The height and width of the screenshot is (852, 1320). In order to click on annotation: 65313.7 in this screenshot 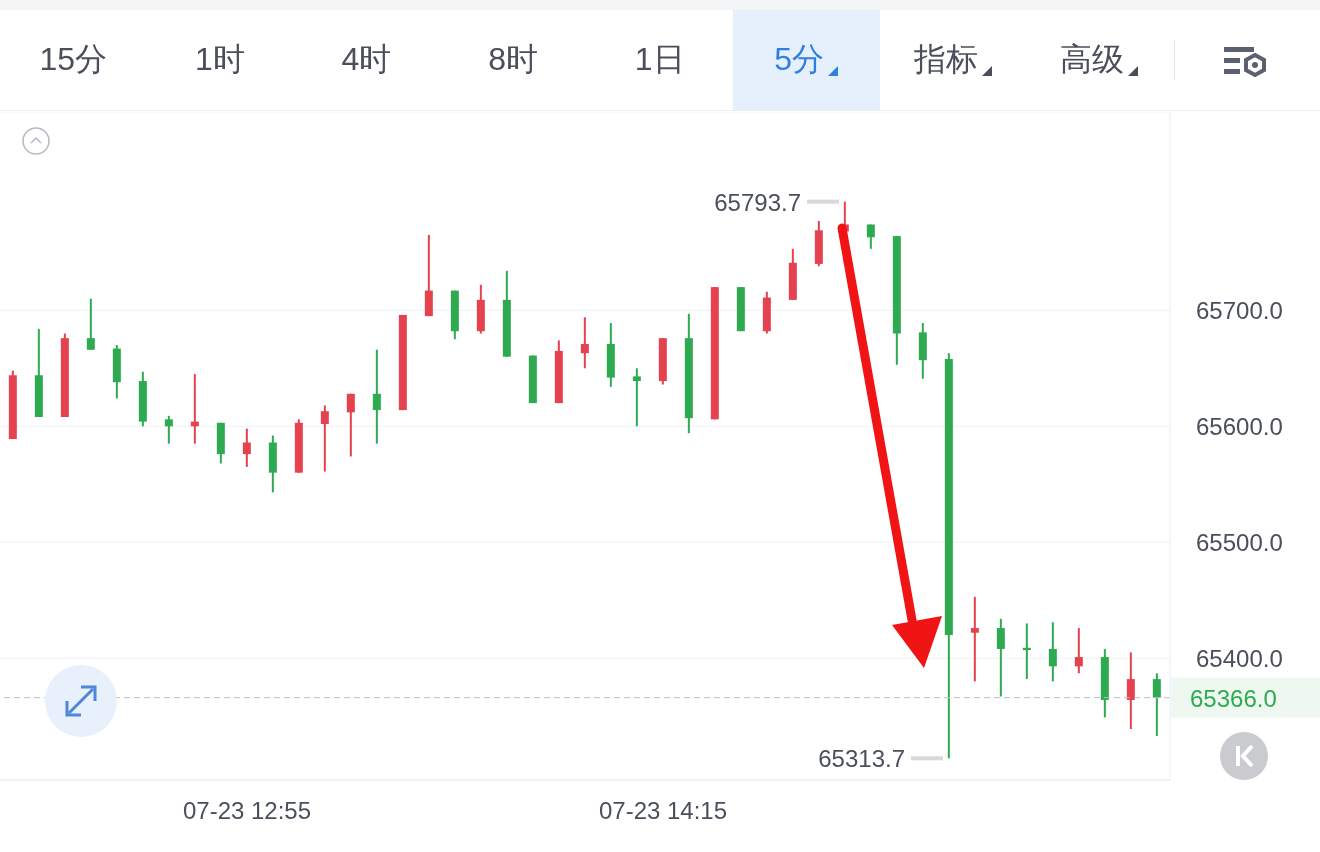, I will do `click(861, 759)`.